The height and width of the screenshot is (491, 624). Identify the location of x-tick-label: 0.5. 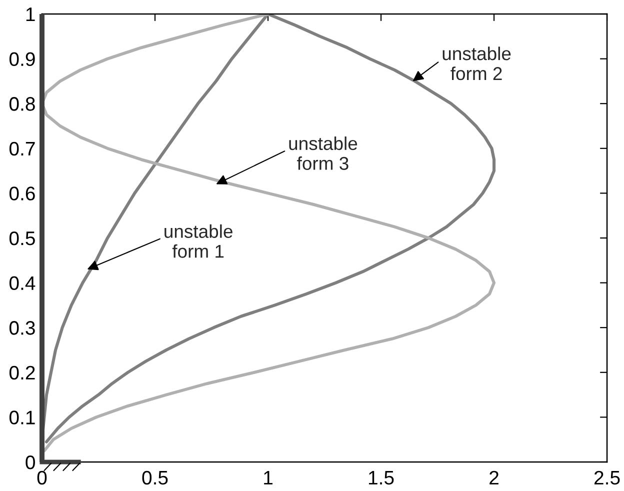
(155, 477).